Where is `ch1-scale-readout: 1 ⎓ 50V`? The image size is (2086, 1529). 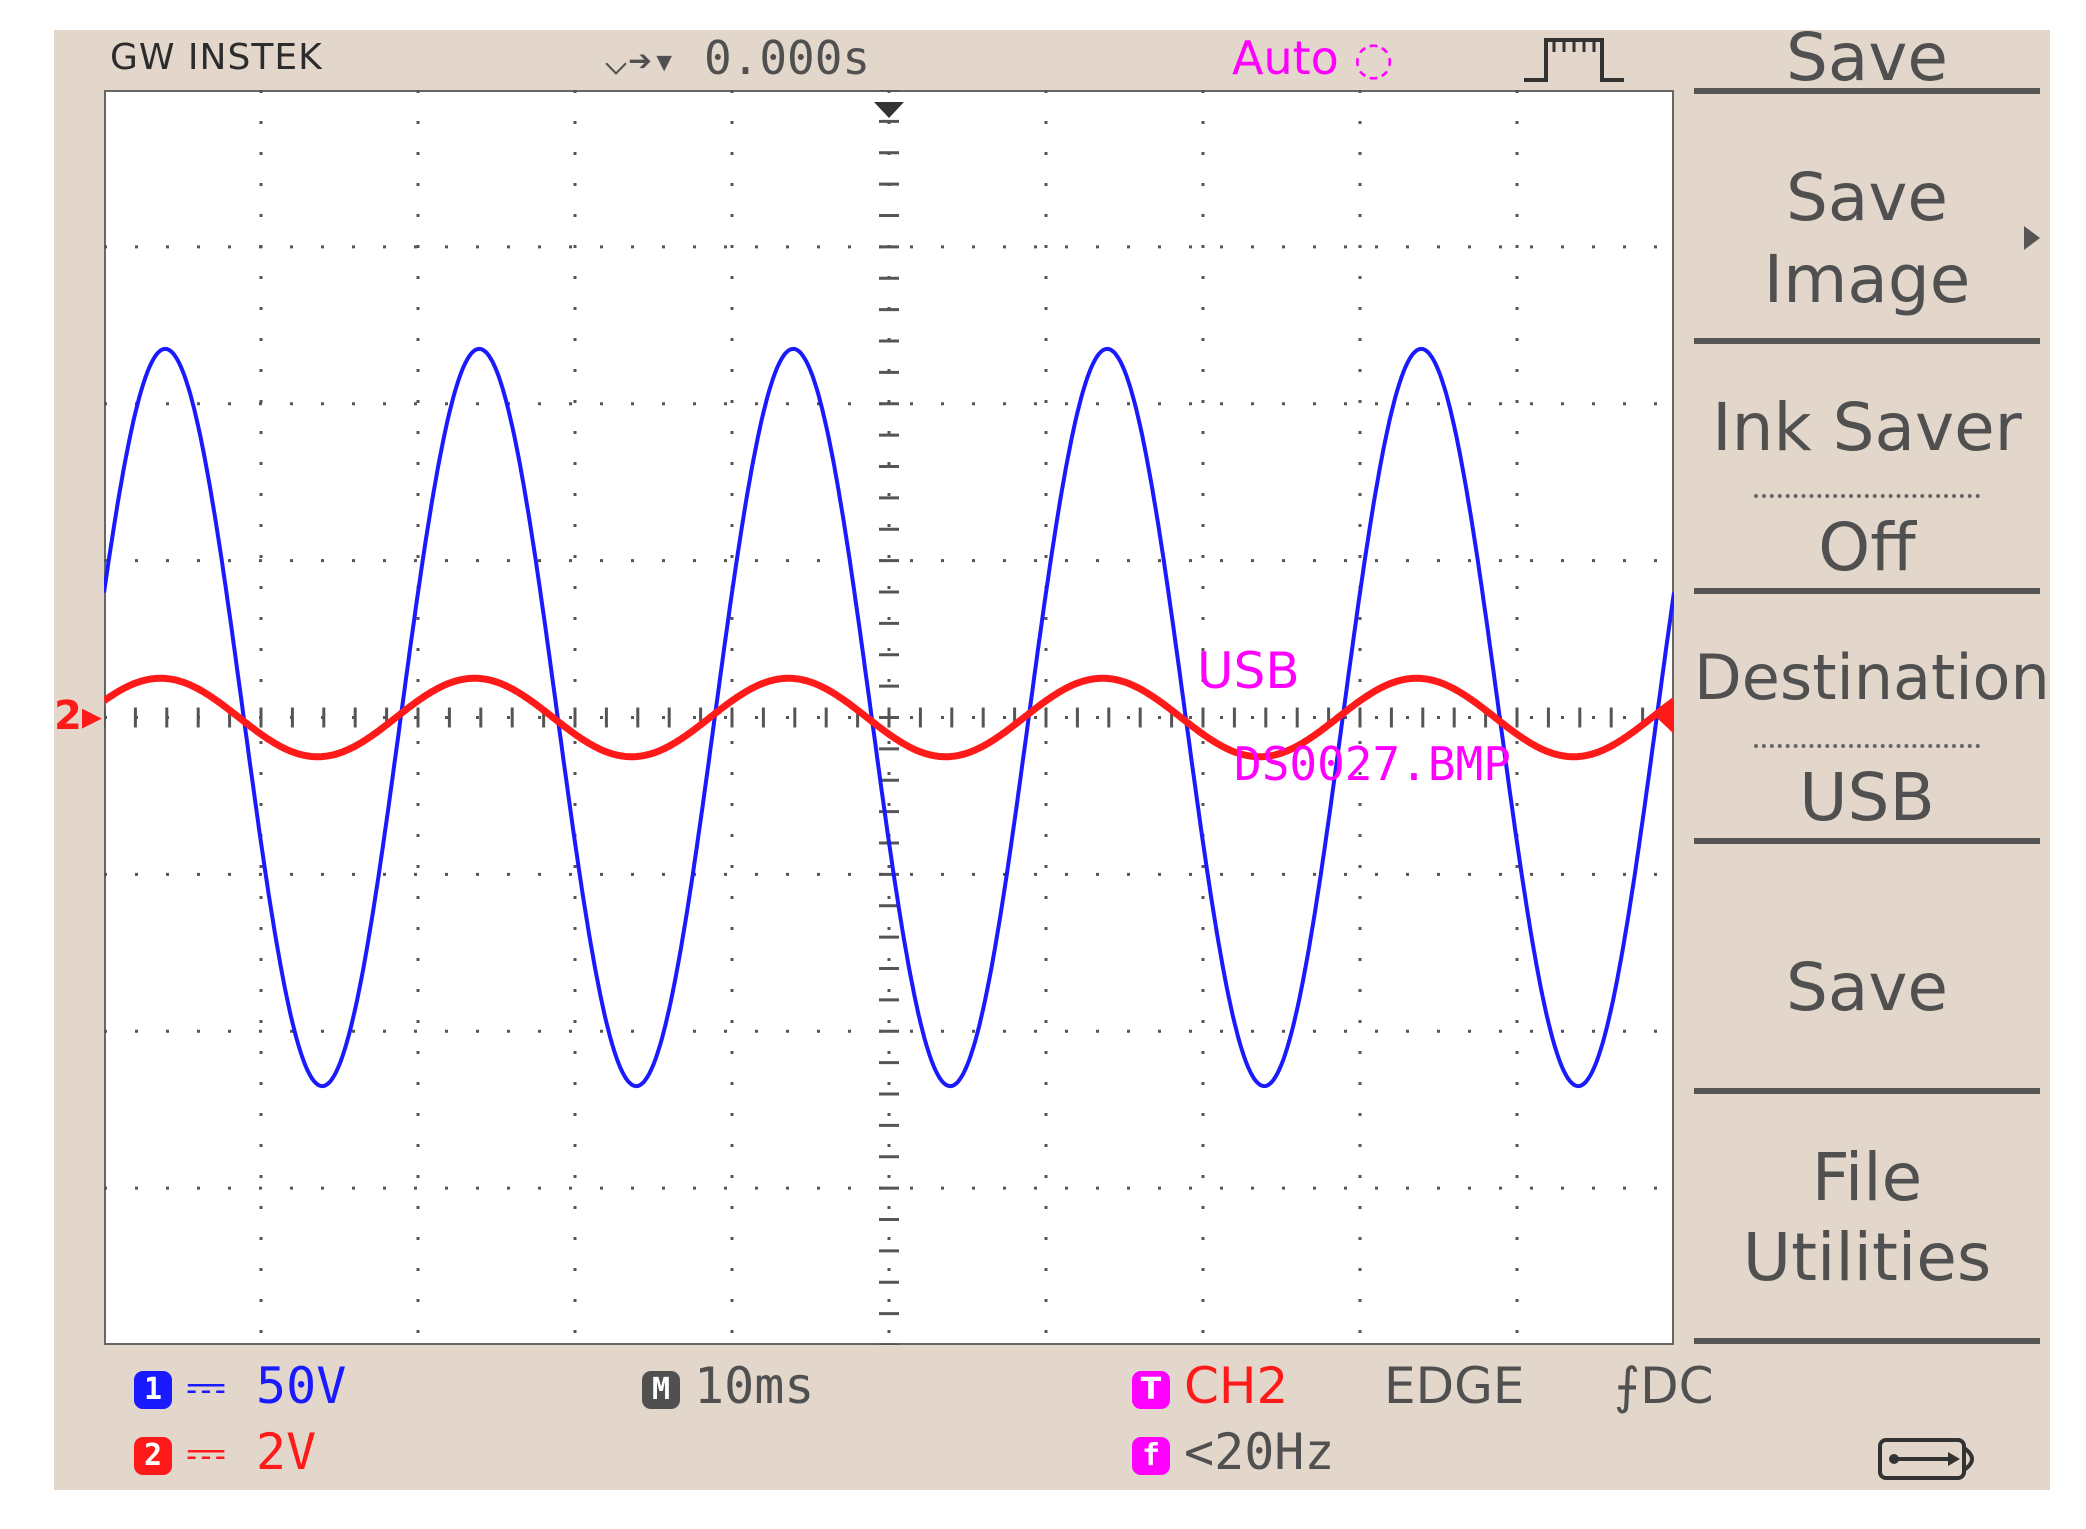 ch1-scale-readout: 1 ⎓ 50V is located at coordinates (240, 1386).